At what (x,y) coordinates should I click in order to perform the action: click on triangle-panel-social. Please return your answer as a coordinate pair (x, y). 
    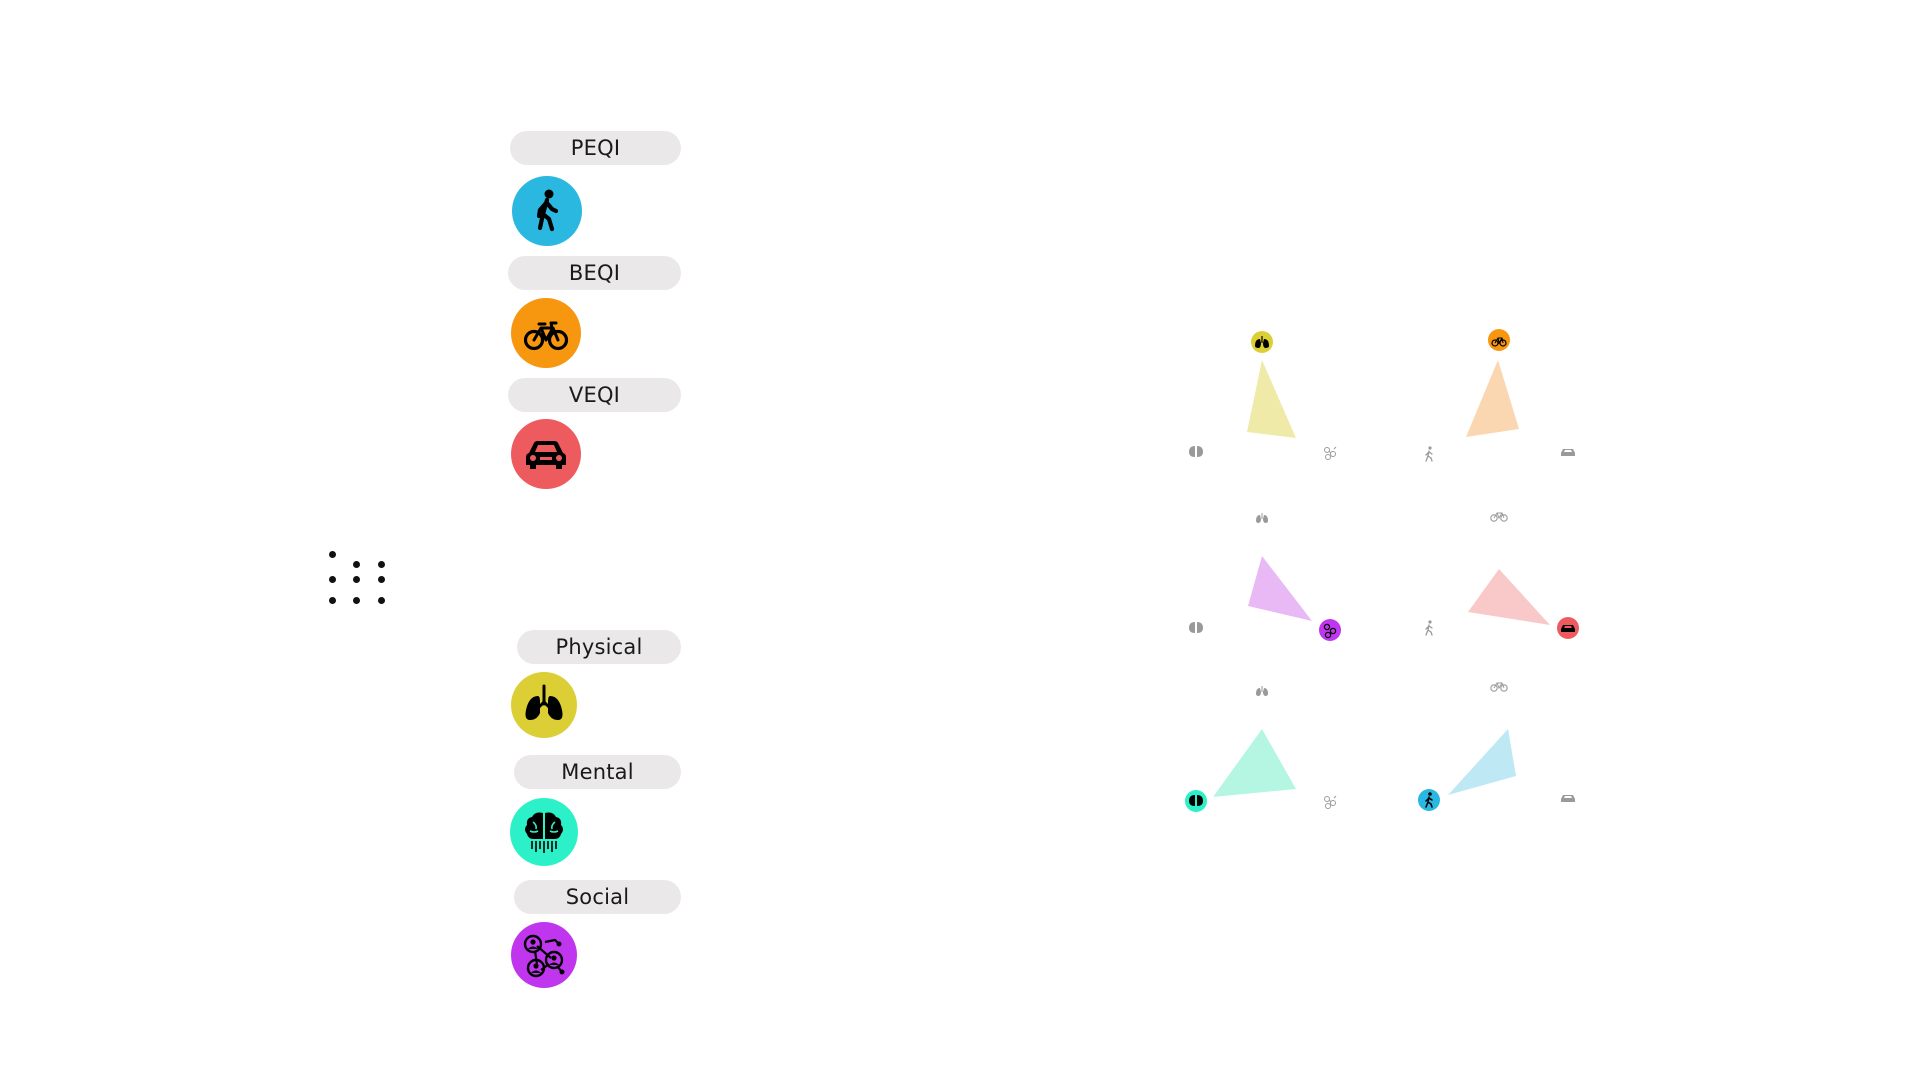
    Looking at the image, I should click on (1265, 576).